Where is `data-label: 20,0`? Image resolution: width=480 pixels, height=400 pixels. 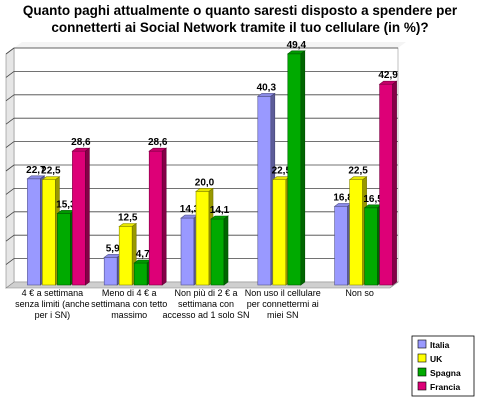
data-label: 20,0 is located at coordinates (205, 182).